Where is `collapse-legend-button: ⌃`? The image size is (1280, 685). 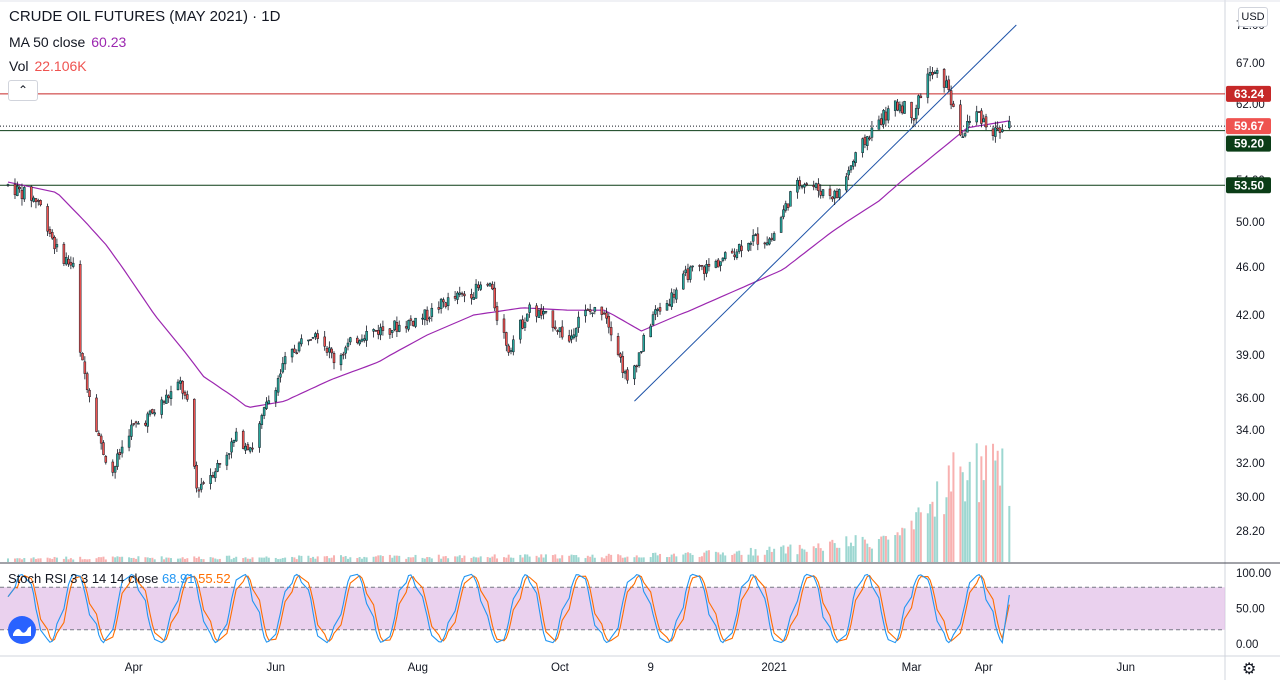
collapse-legend-button: ⌃ is located at coordinates (23, 90).